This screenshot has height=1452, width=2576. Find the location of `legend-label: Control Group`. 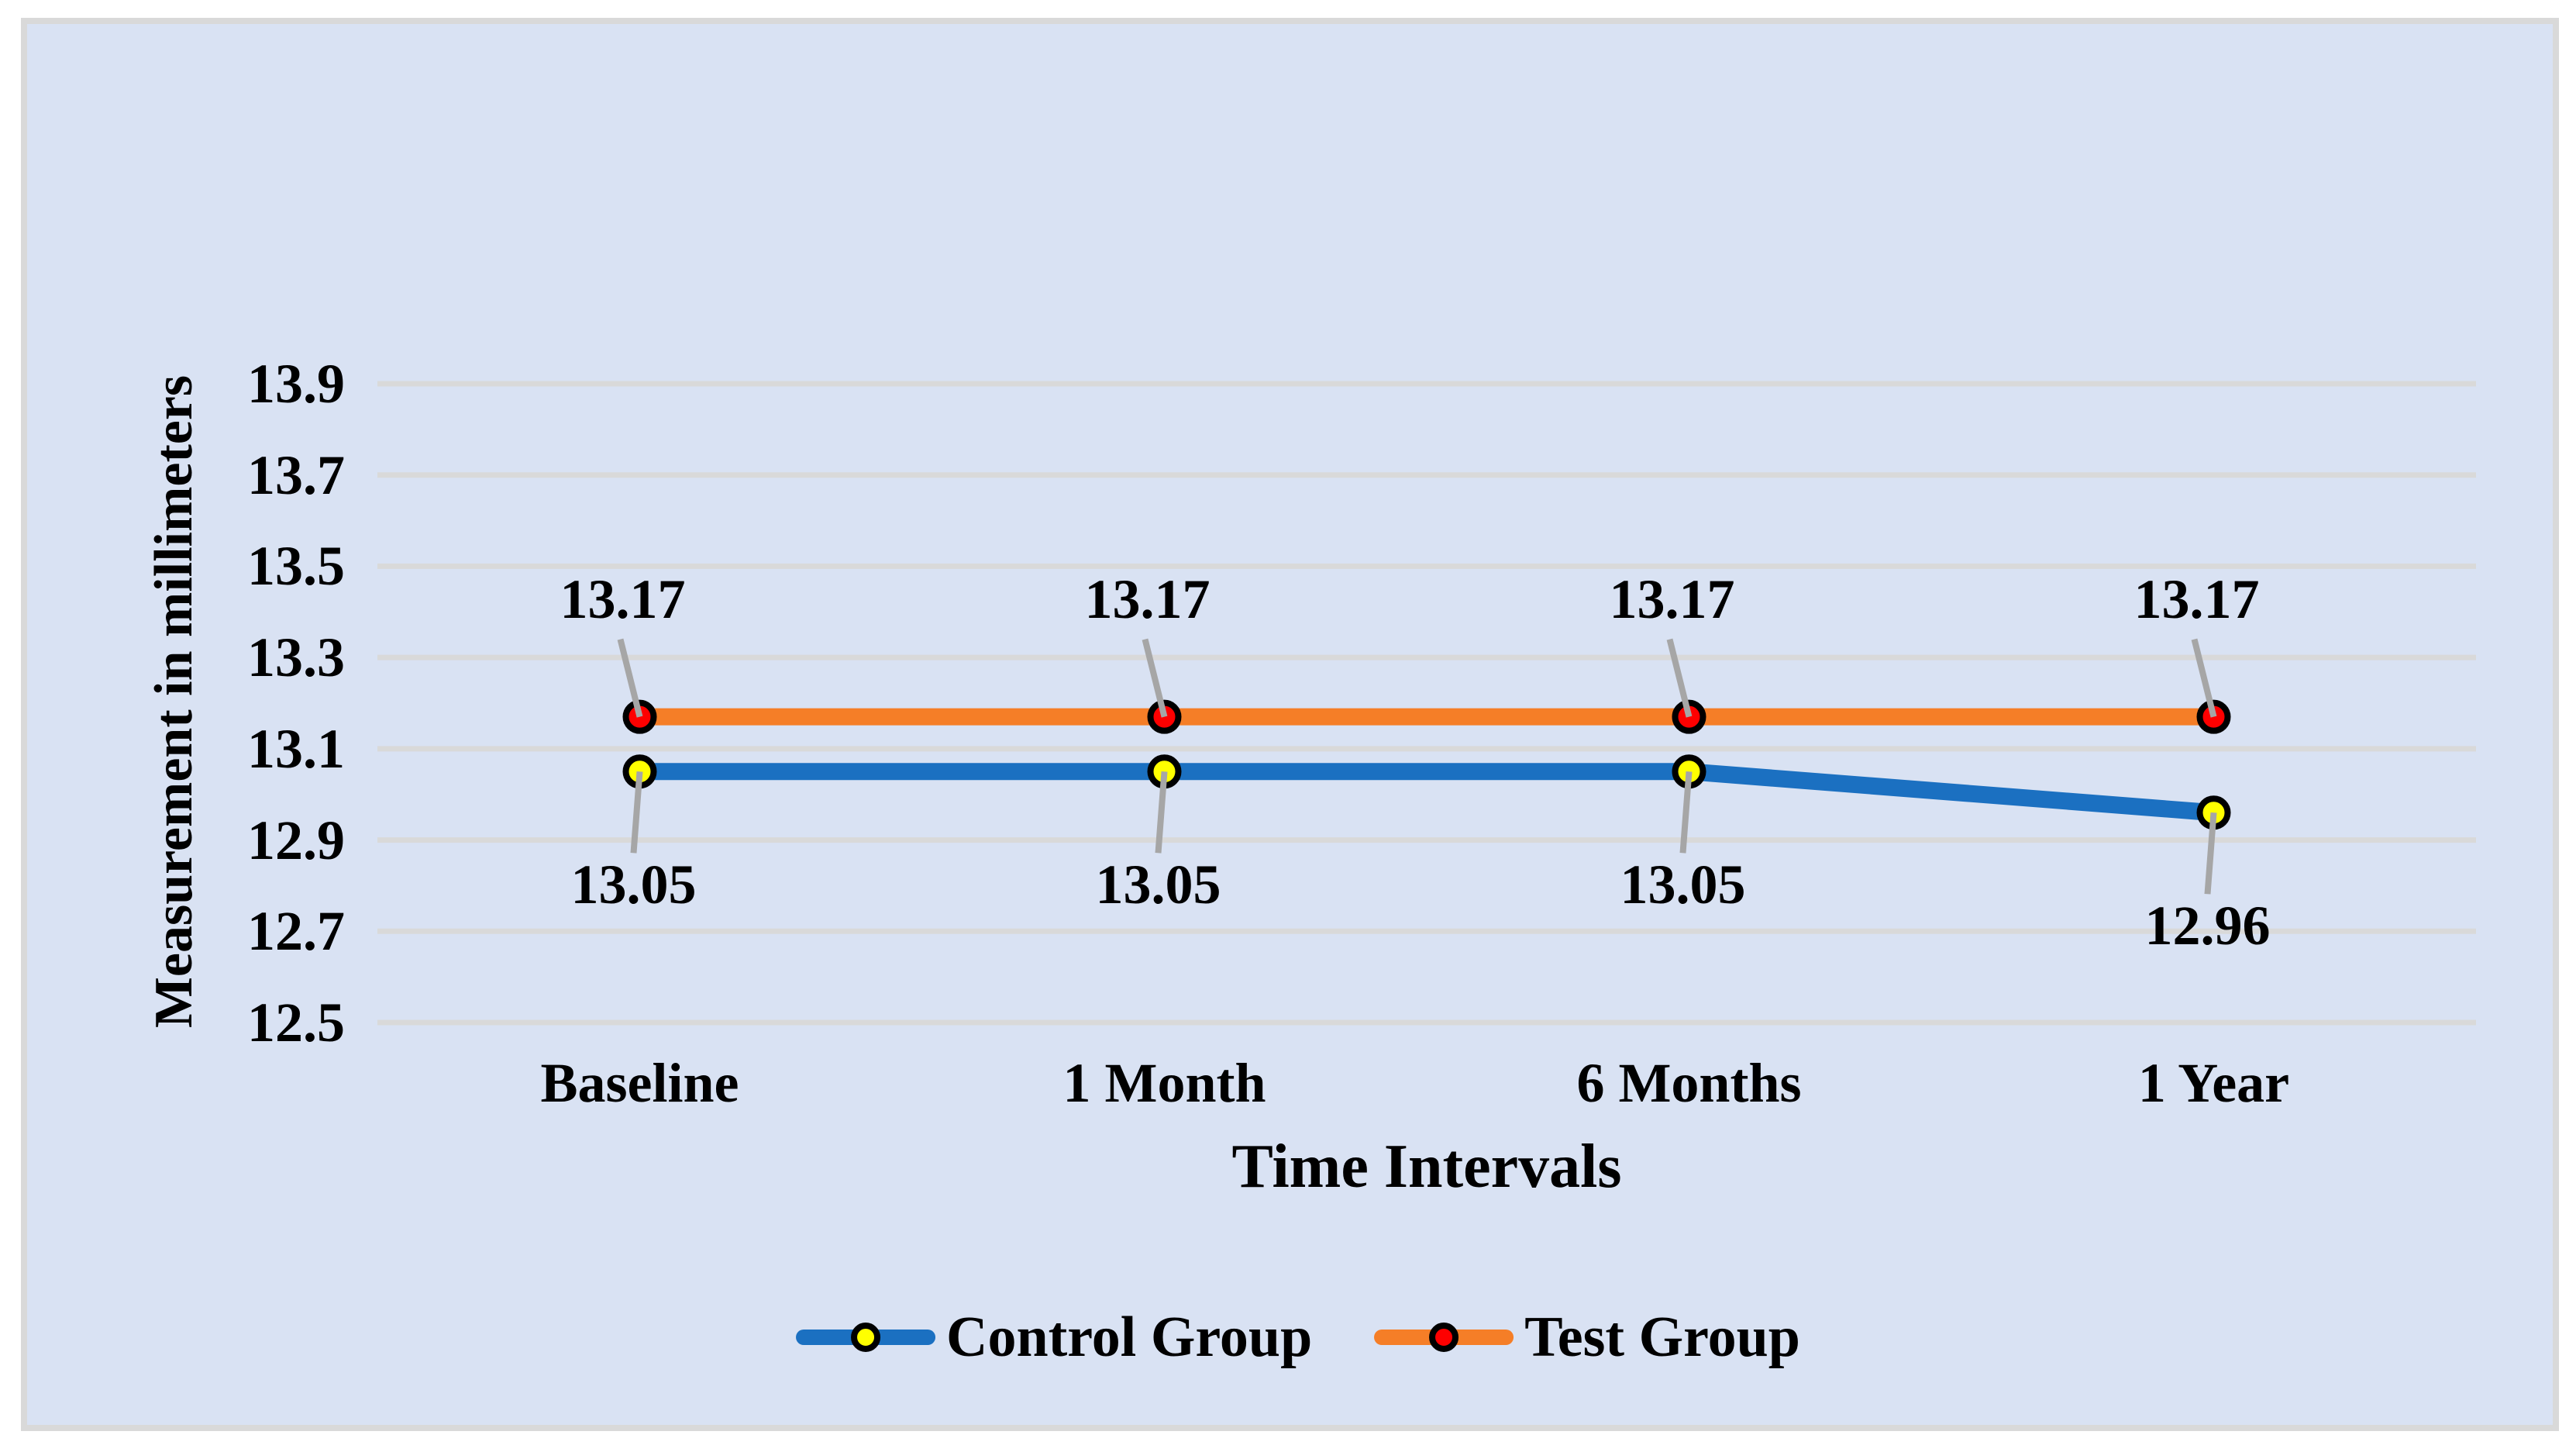

legend-label: Control Group is located at coordinates (1129, 1337).